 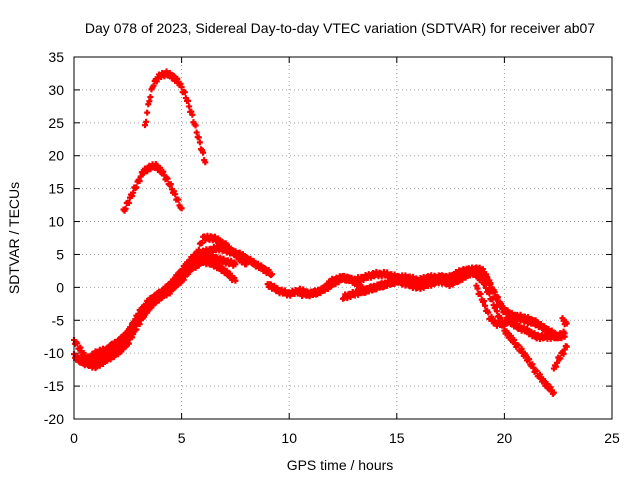 I want to click on x-tick-label: 25, so click(x=612, y=438).